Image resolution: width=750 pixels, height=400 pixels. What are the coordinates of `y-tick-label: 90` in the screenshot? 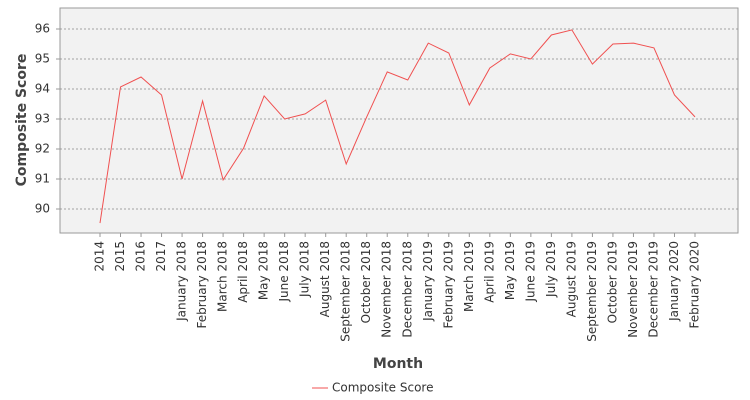 It's located at (42, 209).